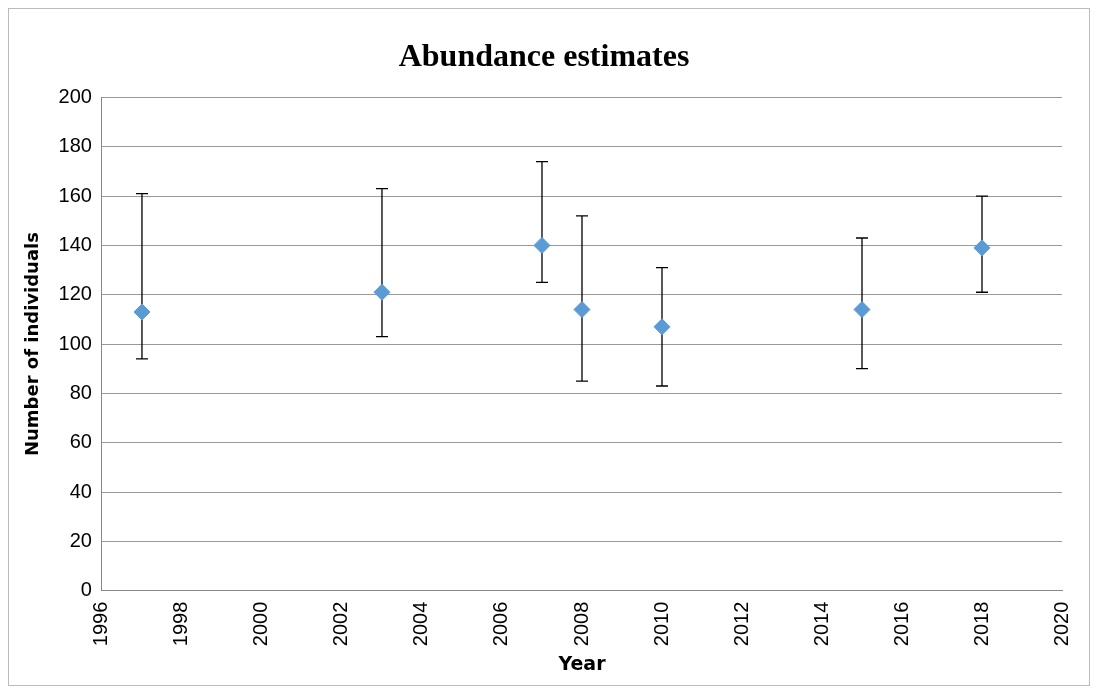  Describe the element at coordinates (980, 624) in the screenshot. I see `x-tick-label: 2018` at that location.